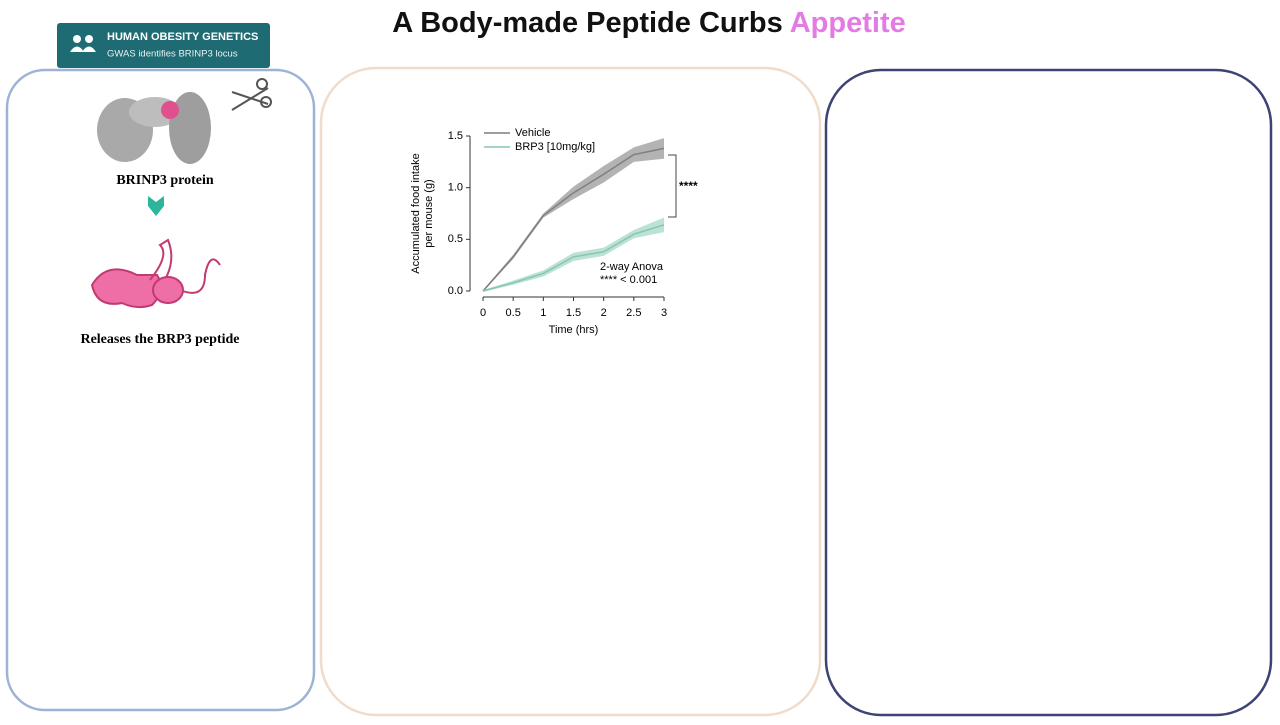 This screenshot has width=1280, height=725. What do you see at coordinates (154, 128) in the screenshot?
I see `protein-structure` at bounding box center [154, 128].